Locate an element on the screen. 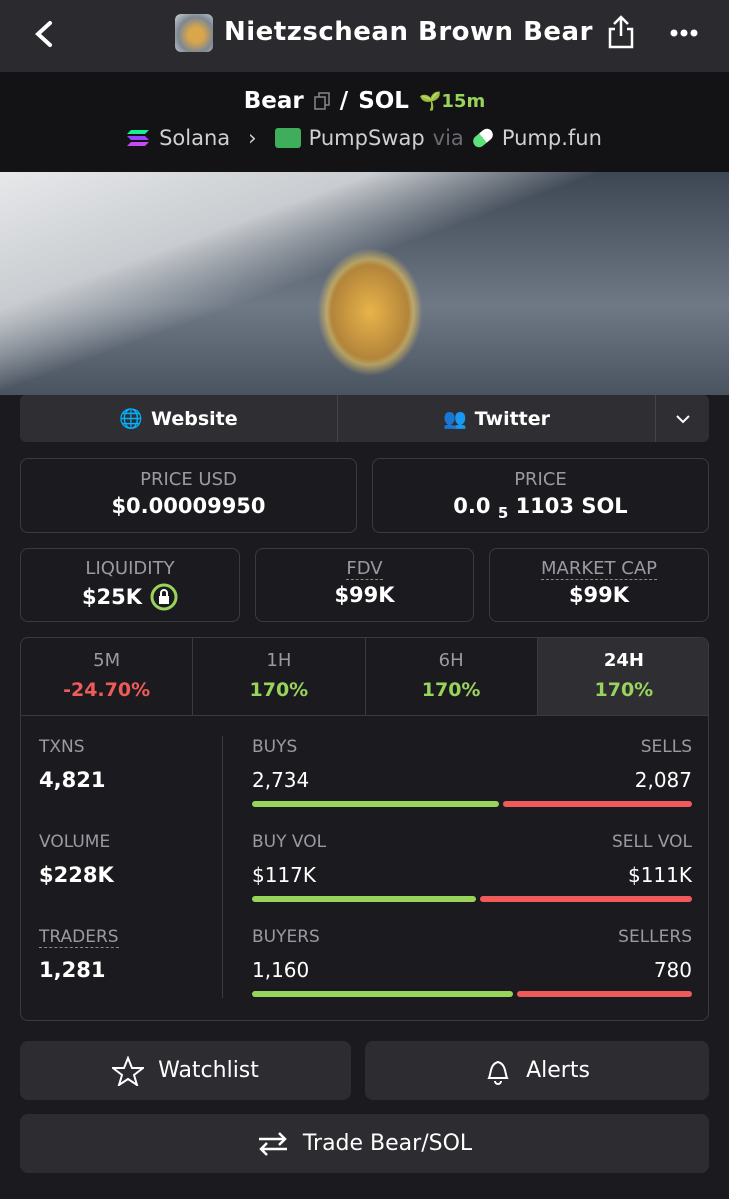 The height and width of the screenshot is (1199, 729). value: 0.0 5 1103 SOL is located at coordinates (540, 508).